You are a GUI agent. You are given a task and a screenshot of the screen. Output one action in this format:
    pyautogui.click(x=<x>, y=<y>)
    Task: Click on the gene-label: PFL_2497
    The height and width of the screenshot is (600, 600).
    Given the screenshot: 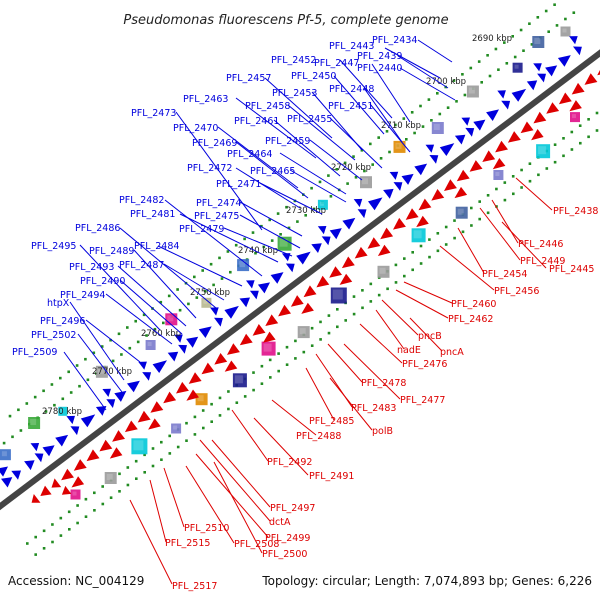 What is the action you would take?
    pyautogui.click(x=292, y=508)
    